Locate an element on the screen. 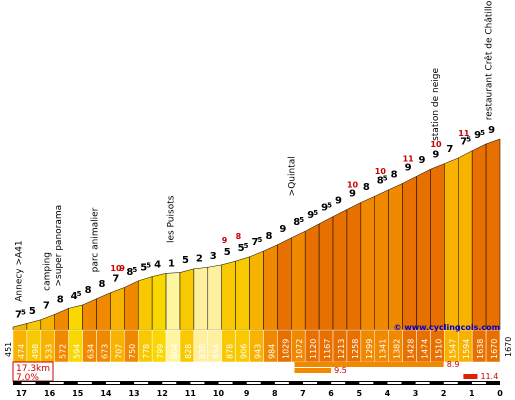 The height and width of the screenshot is (400, 515). elevation-label: 778 is located at coordinates (146, 351).